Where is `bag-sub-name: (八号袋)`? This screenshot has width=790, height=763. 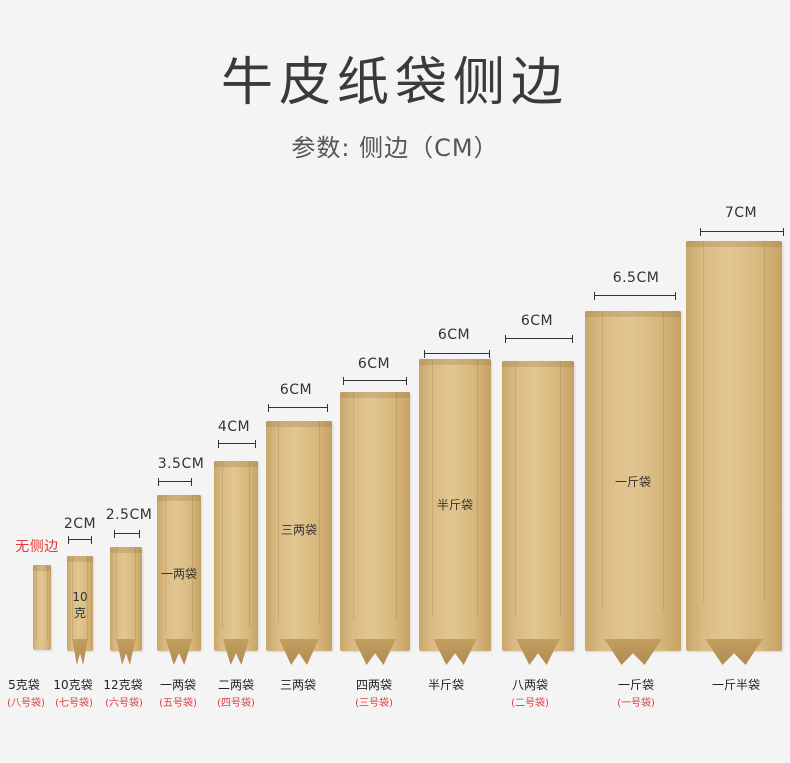 bag-sub-name: (八号袋) is located at coordinates (26, 703).